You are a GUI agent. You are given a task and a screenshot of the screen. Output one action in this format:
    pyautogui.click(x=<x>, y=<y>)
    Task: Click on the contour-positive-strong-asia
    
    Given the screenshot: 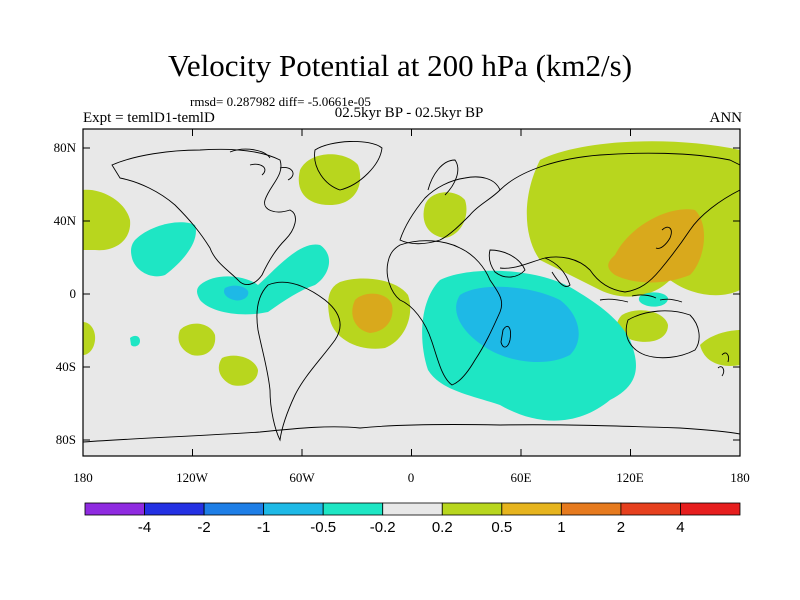 What is the action you would take?
    pyautogui.click(x=656, y=246)
    